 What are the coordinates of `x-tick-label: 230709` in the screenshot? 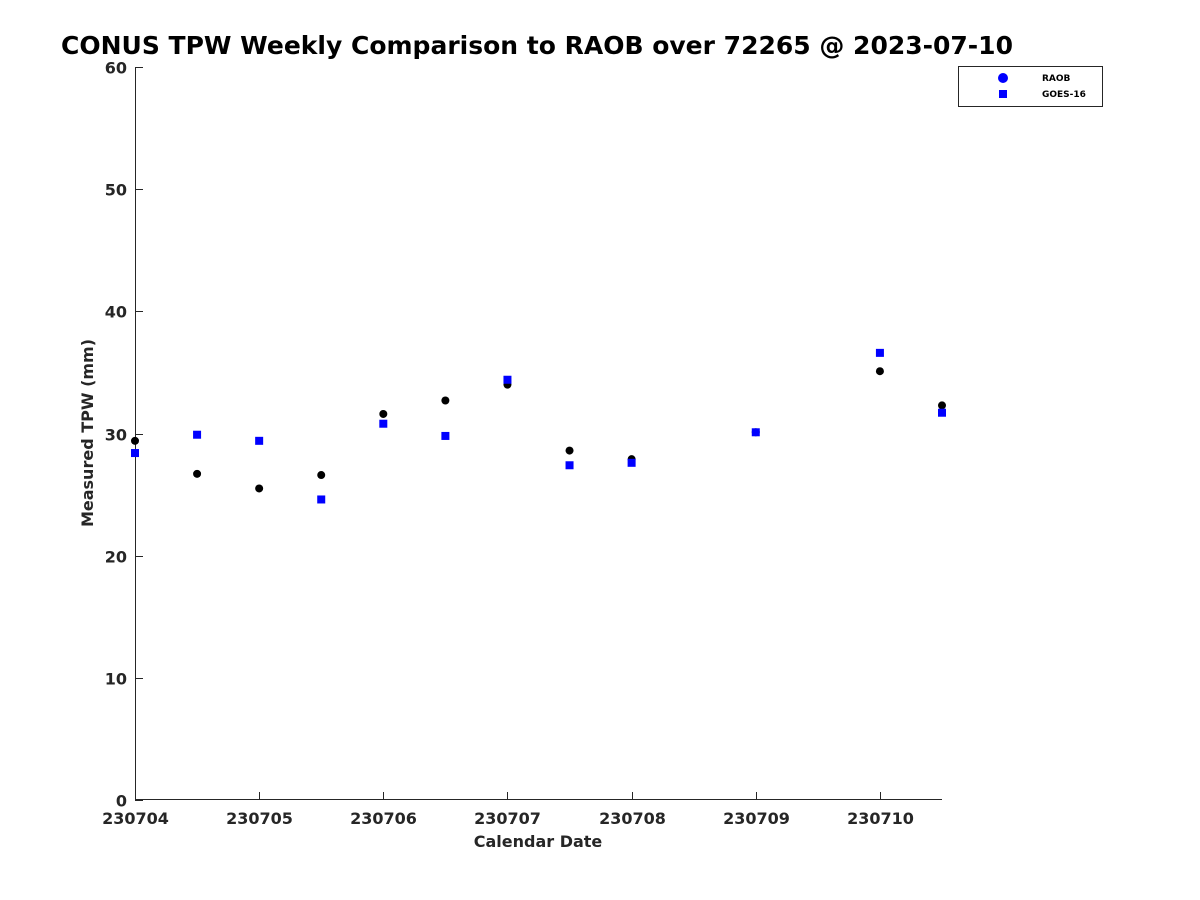 It's located at (756, 818).